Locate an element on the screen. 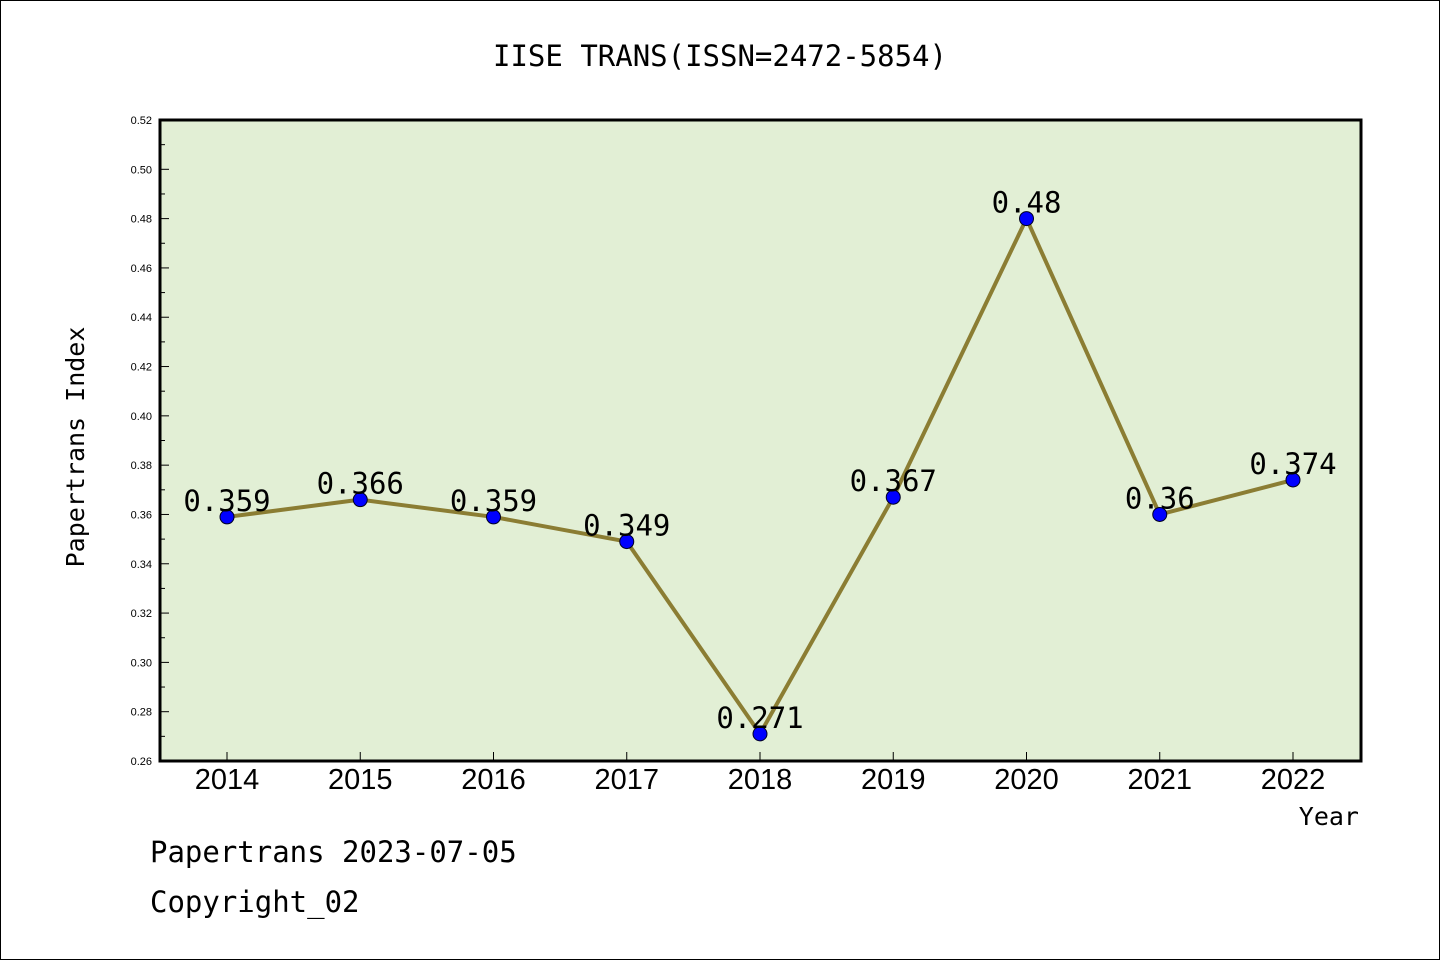 This screenshot has width=1440, height=960. x-tick-label: 2017 is located at coordinates (626, 780).